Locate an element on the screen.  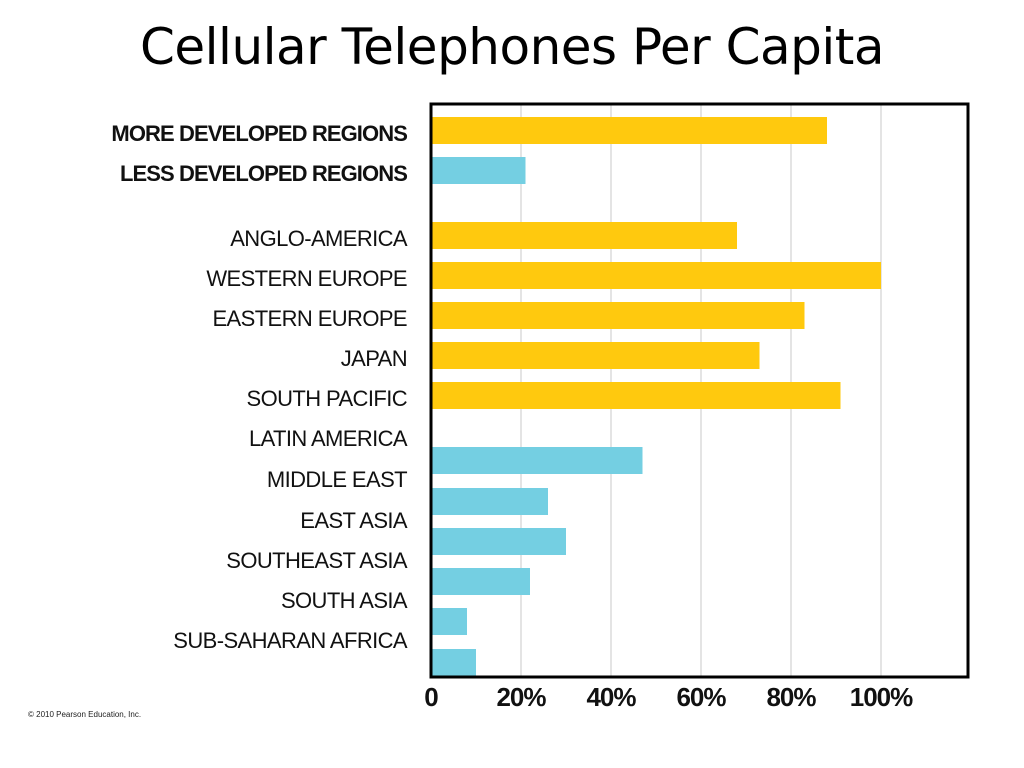
category-label: ANGLO-AMERICA is located at coordinates (319, 238).